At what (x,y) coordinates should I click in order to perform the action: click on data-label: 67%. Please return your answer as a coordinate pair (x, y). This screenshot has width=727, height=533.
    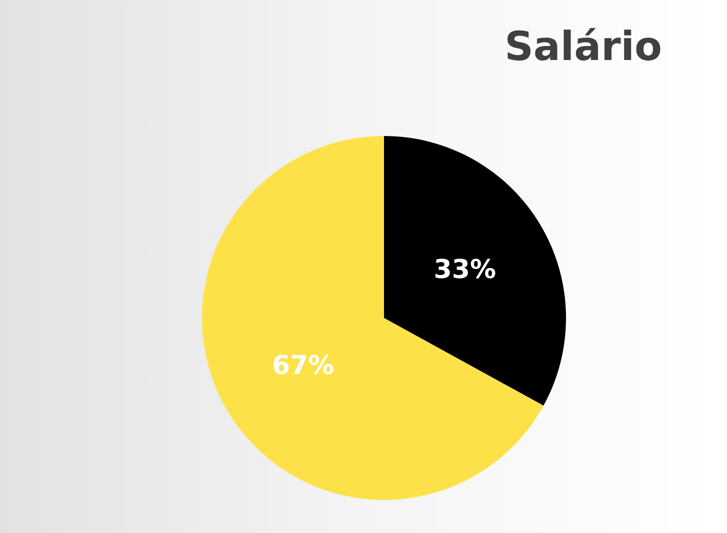
    Looking at the image, I should click on (303, 365).